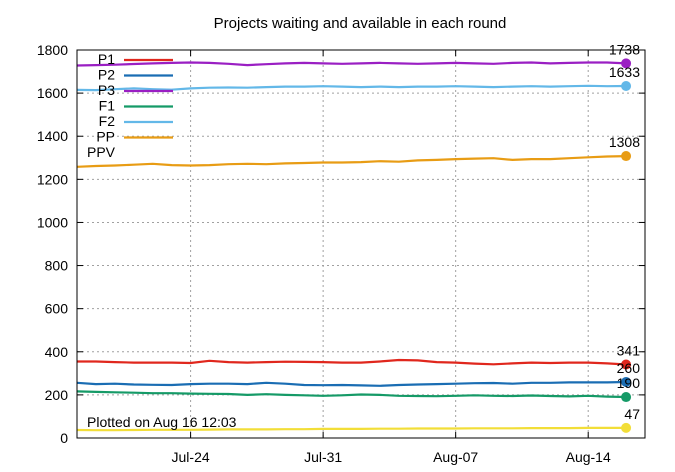 This screenshot has height=472, width=675. I want to click on y-tick-label: 1800, so click(52, 50).